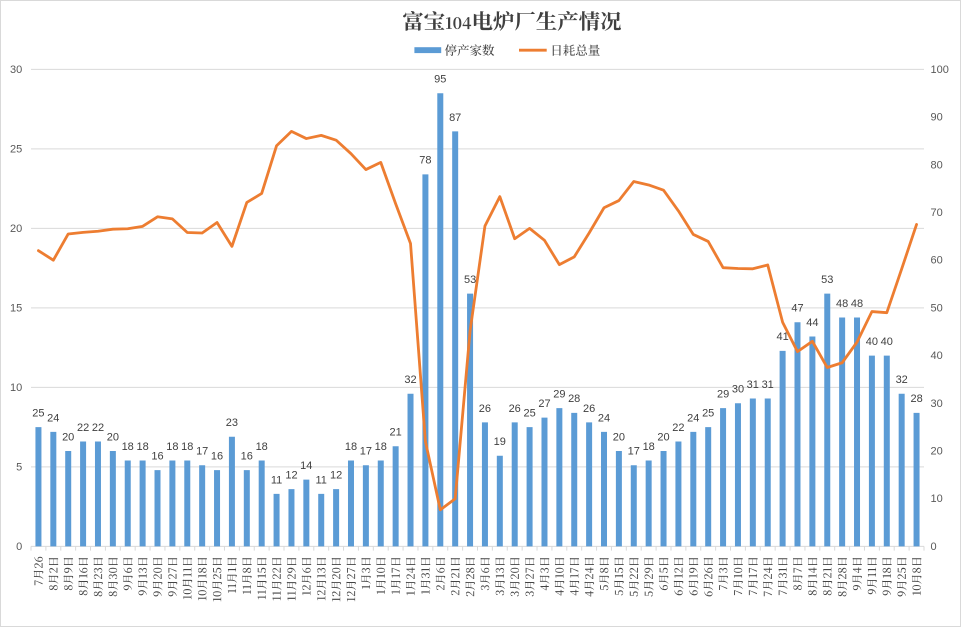  What do you see at coordinates (937, 118) in the screenshot?
I see `svg-text: 90` at bounding box center [937, 118].